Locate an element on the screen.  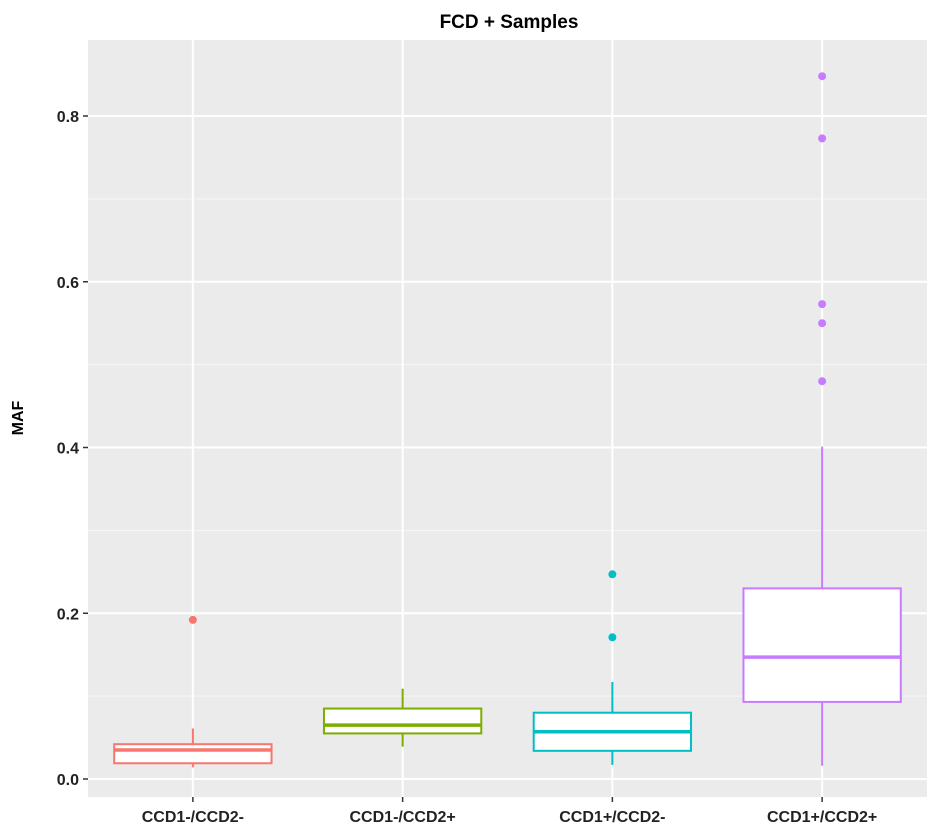
y-axis-title: MAF is located at coordinates (18, 417).